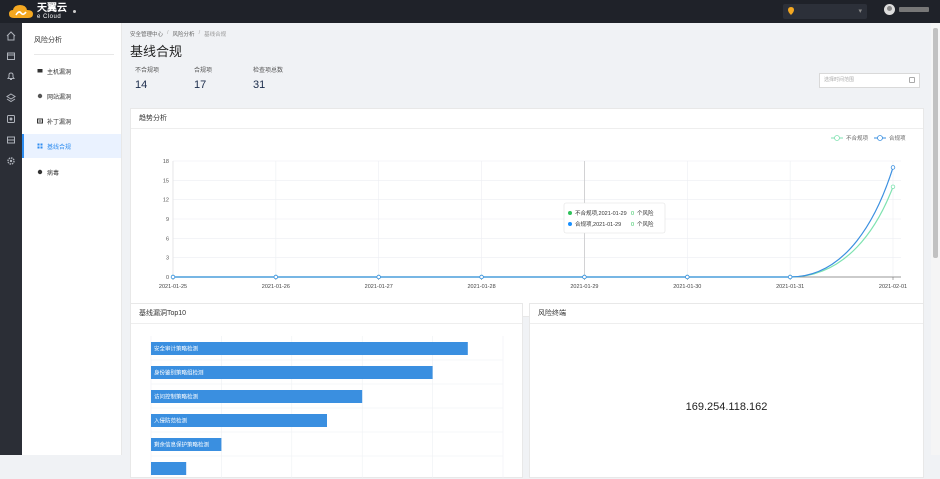 The height and width of the screenshot is (479, 940). Describe the element at coordinates (825, 11) in the screenshot. I see `region-select: ▾` at that location.